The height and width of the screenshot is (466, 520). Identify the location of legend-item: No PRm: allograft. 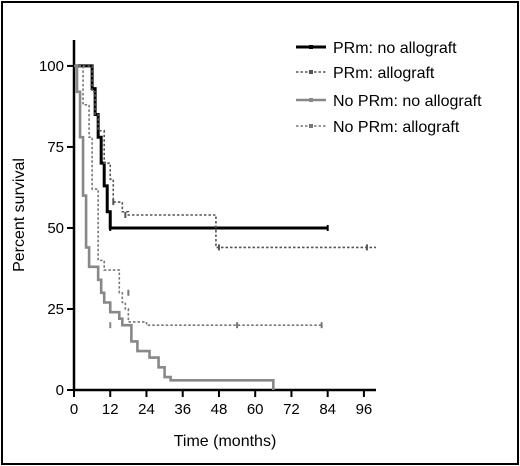
(378, 127).